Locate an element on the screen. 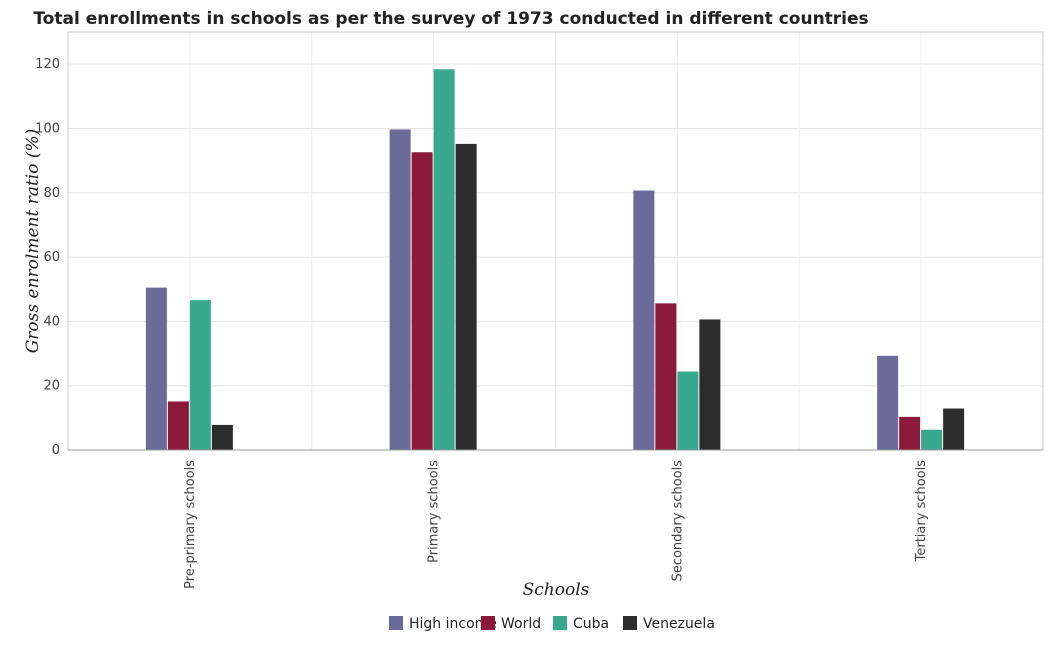  y-axis-label: Gross enrolment ratio (%) is located at coordinates (33, 241).